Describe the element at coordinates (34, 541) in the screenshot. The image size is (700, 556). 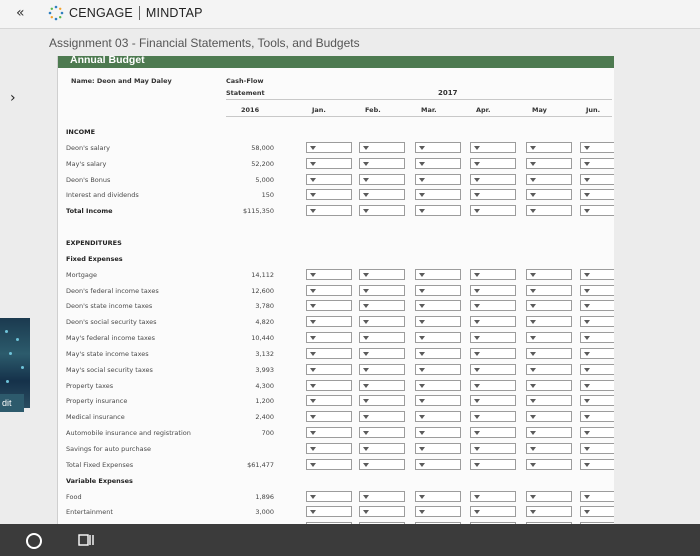
I see `cortana-icon` at that location.